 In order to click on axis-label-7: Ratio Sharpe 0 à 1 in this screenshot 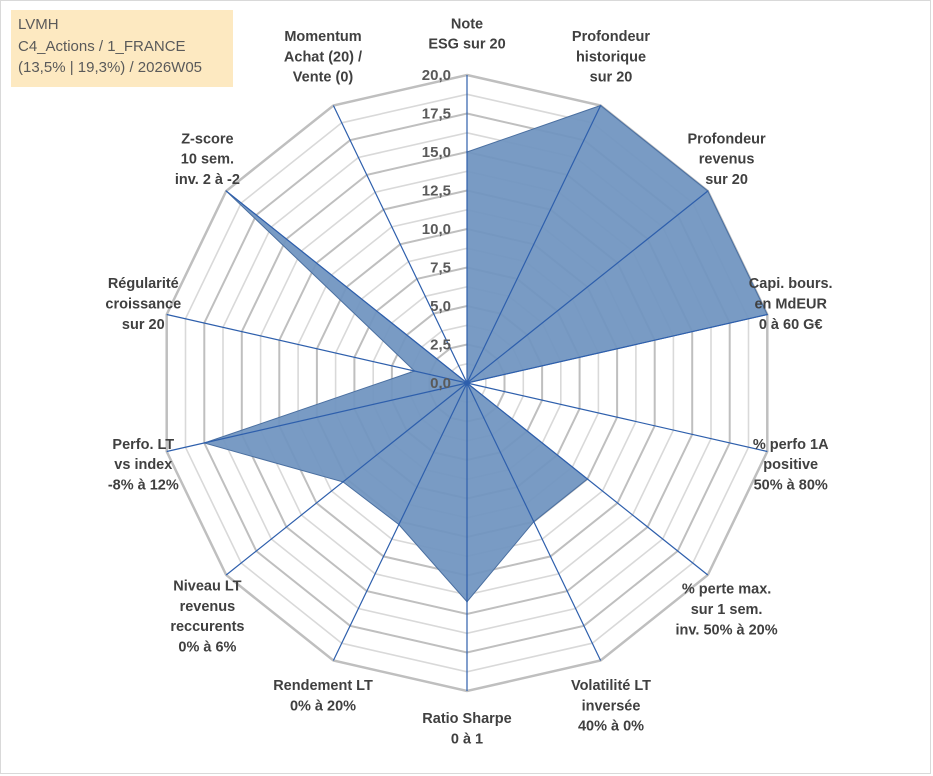, I will do `click(466, 729)`.